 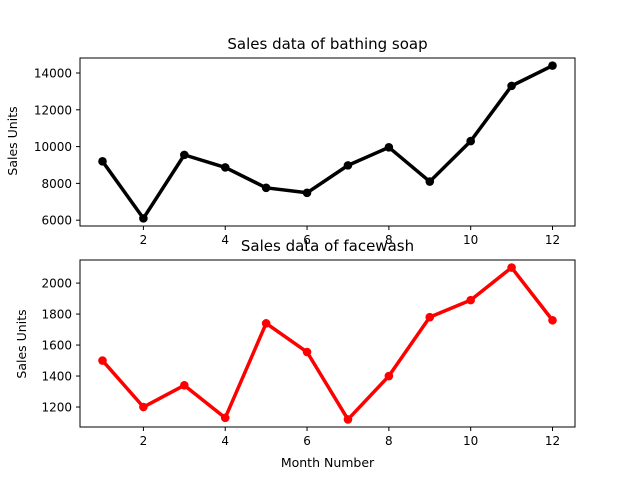 I want to click on facewash-x-tick-label: 10, so click(x=470, y=441).